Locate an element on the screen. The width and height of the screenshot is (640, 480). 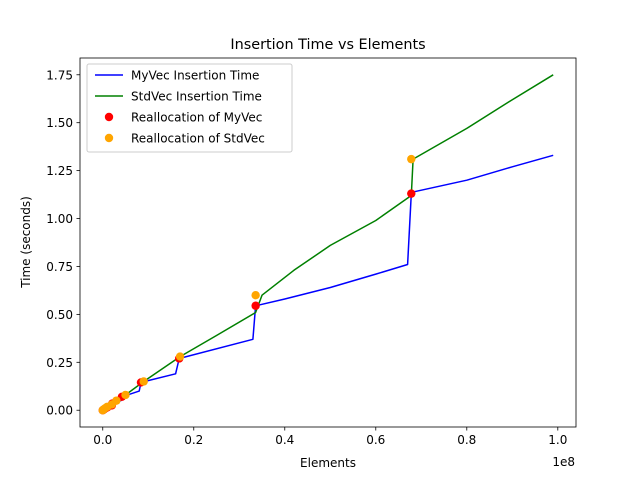
legend-box is located at coordinates (189, 108).